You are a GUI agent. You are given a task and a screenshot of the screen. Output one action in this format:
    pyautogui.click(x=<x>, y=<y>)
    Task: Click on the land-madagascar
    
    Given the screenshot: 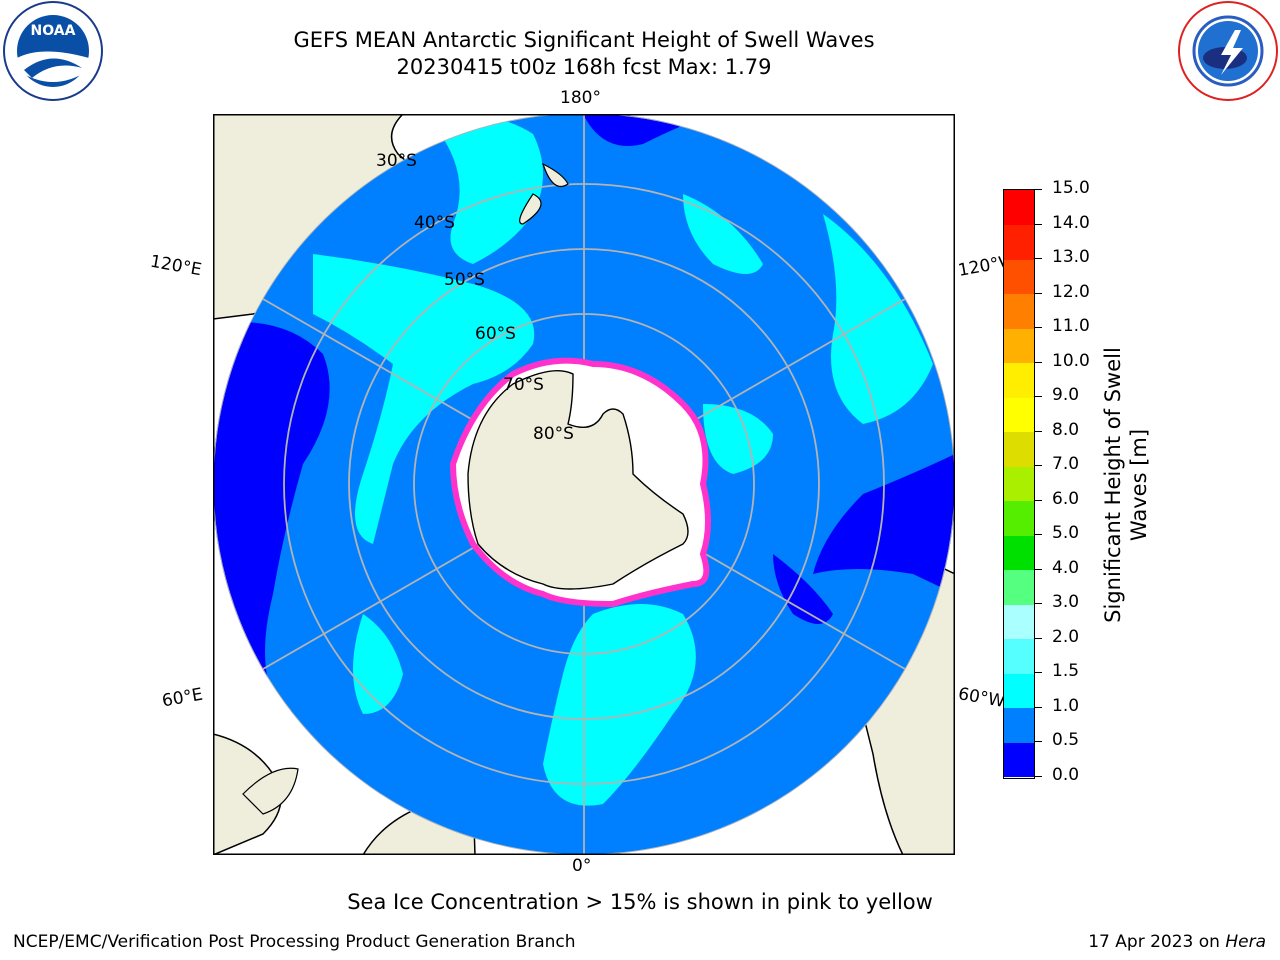 What is the action you would take?
    pyautogui.click(x=270, y=791)
    